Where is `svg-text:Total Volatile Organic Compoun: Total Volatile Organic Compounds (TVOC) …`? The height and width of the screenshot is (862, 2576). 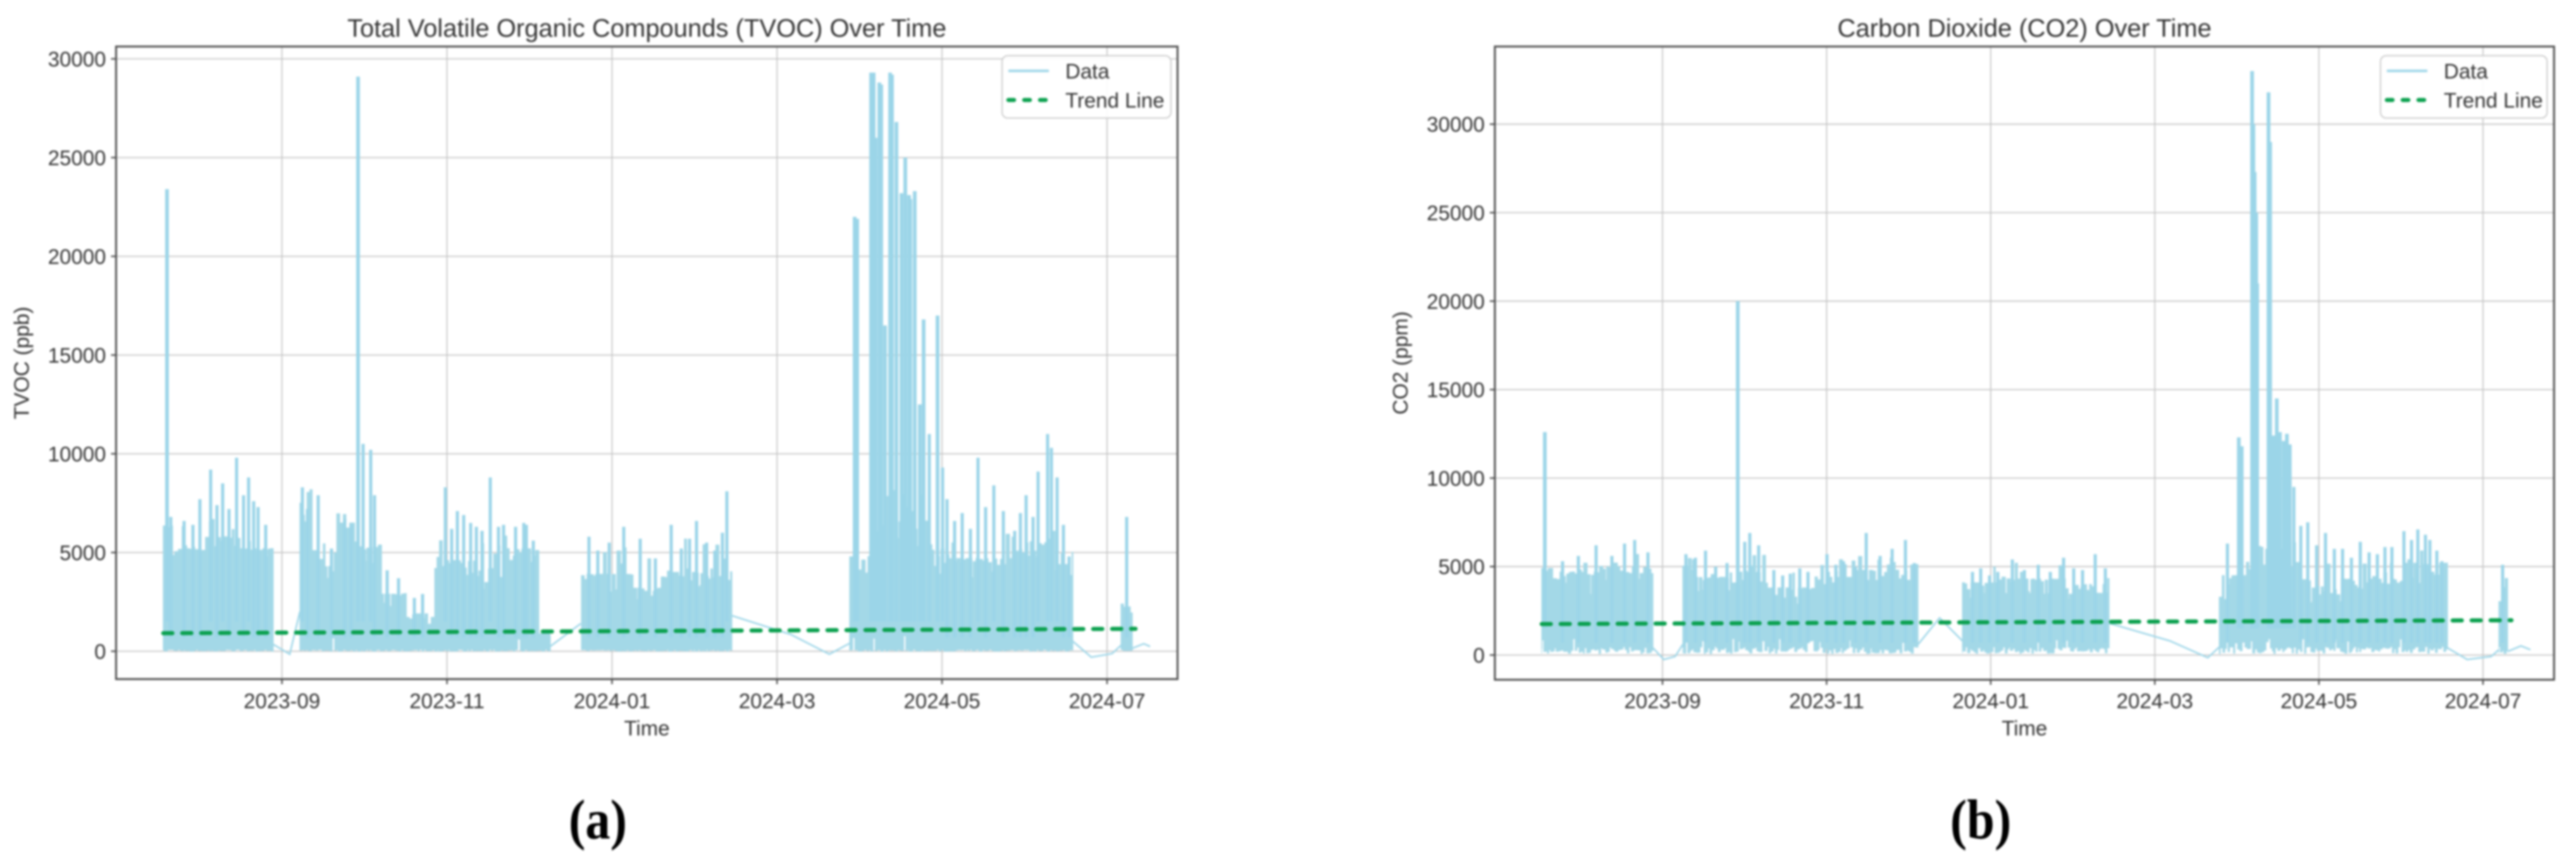
svg-text:Total Volatile Organic Compoun: Total Volatile Organic Compounds (TVOC) … is located at coordinates (647, 29).